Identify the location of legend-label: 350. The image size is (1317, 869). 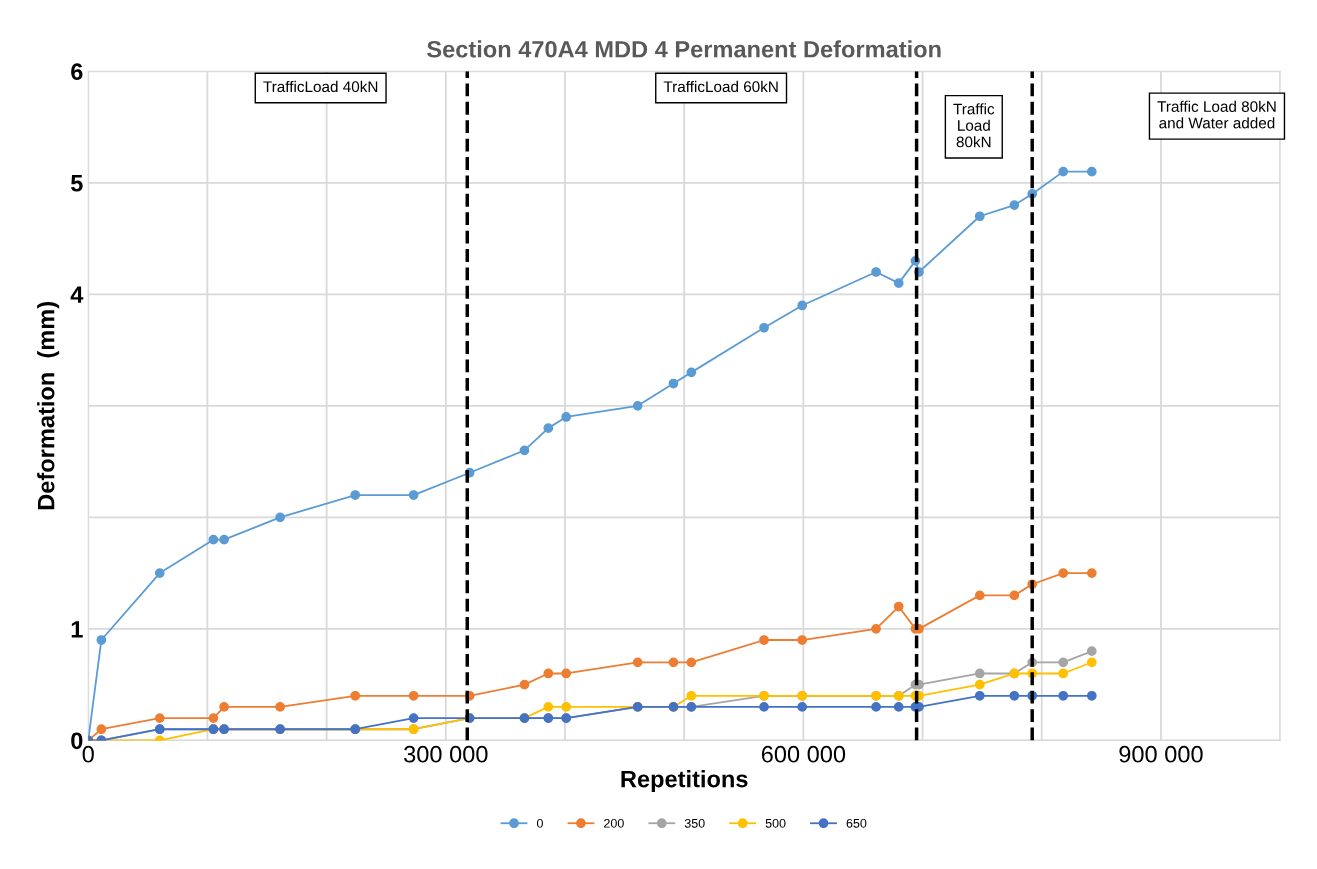
(694, 823).